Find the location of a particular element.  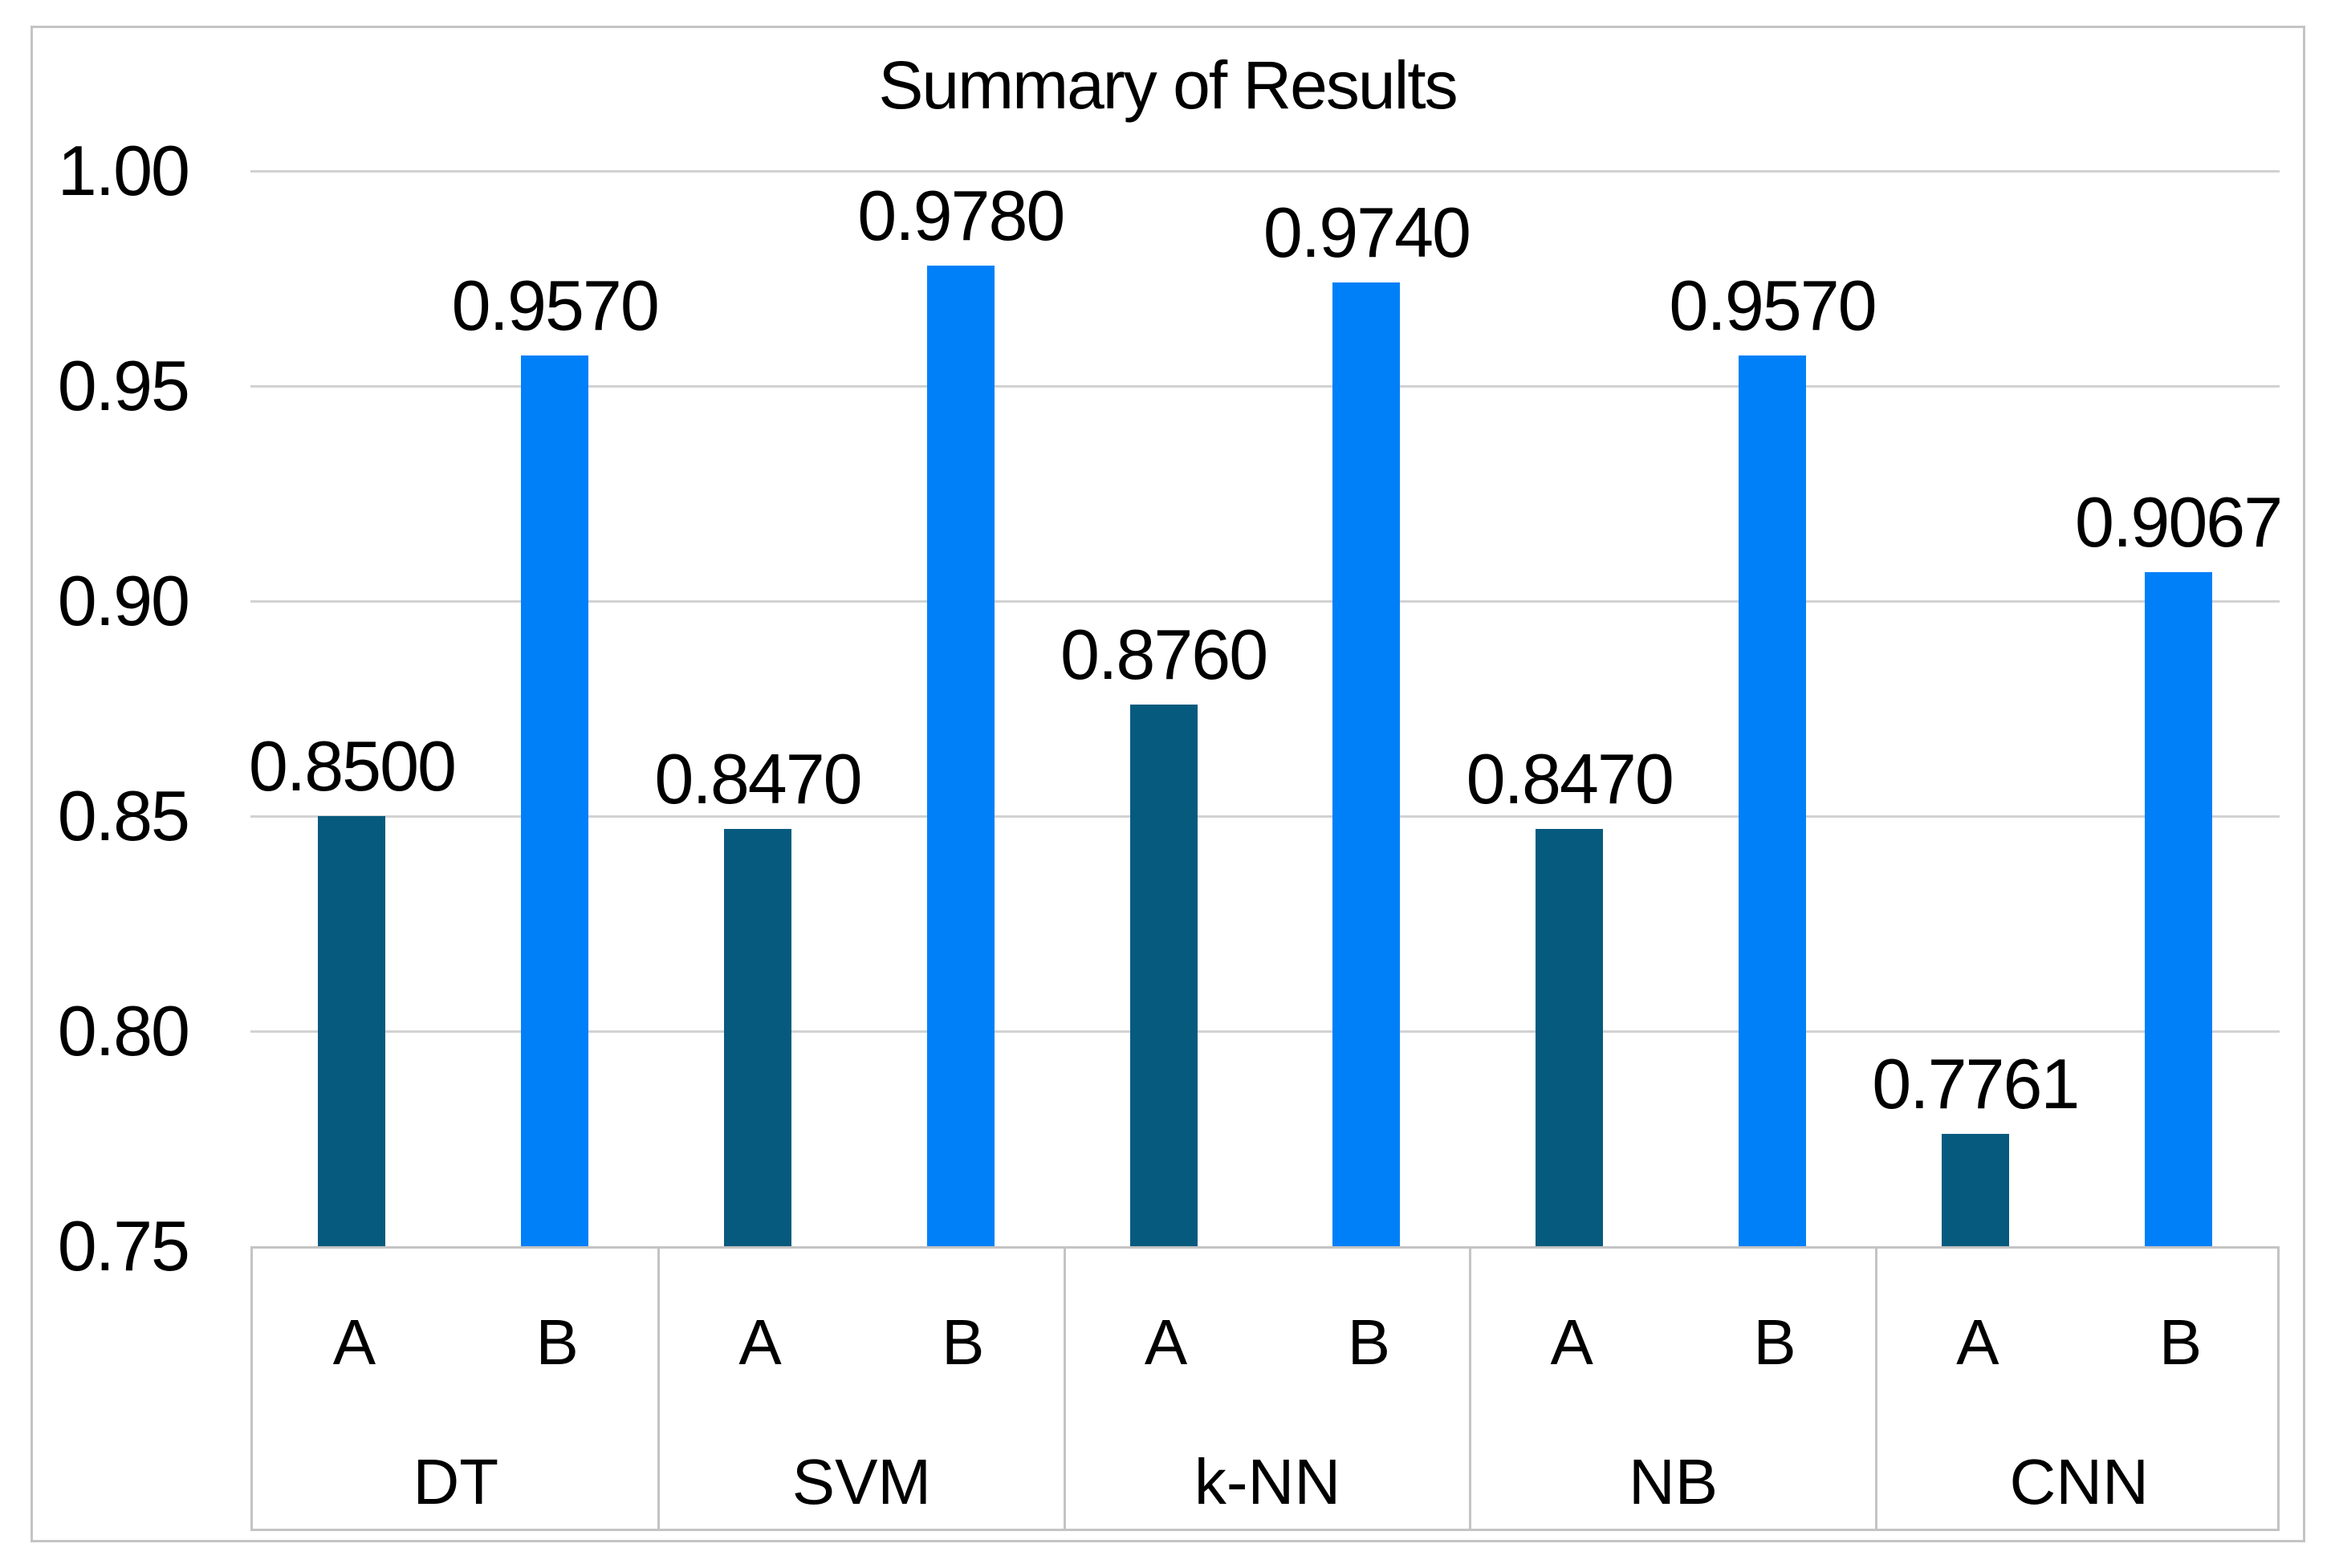

group-label-DT: DT is located at coordinates (456, 1482).